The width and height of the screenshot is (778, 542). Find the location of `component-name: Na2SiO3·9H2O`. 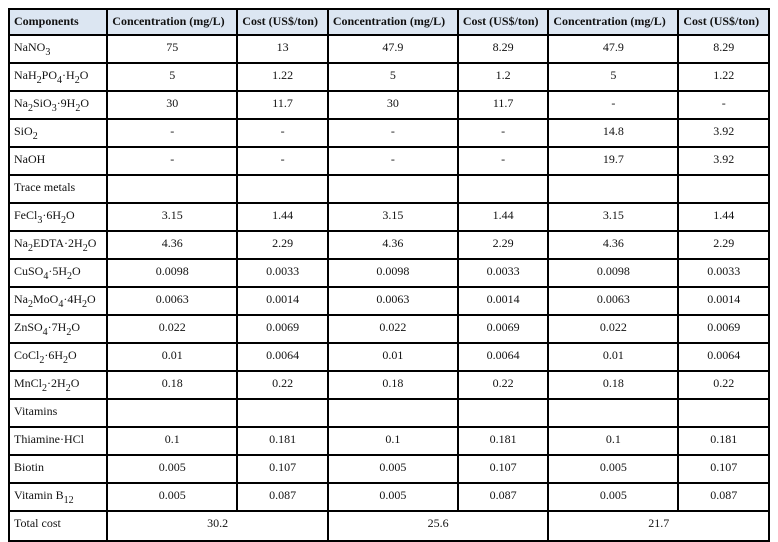

component-name: Na2SiO3·9H2O is located at coordinates (58, 105).